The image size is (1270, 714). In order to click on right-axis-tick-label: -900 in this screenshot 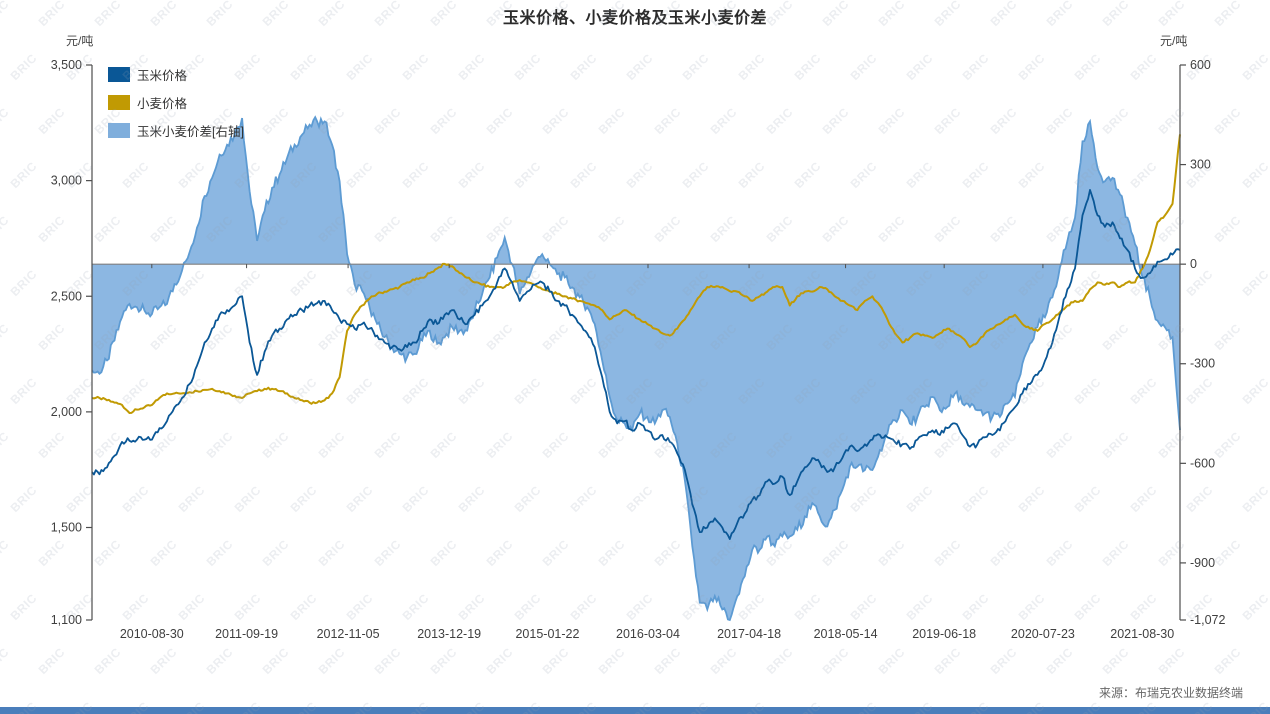, I will do `click(1202, 563)`.